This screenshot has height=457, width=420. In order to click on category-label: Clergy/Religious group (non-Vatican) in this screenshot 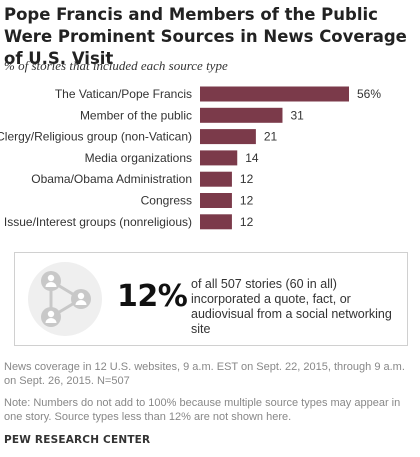, I will do `click(96, 137)`.